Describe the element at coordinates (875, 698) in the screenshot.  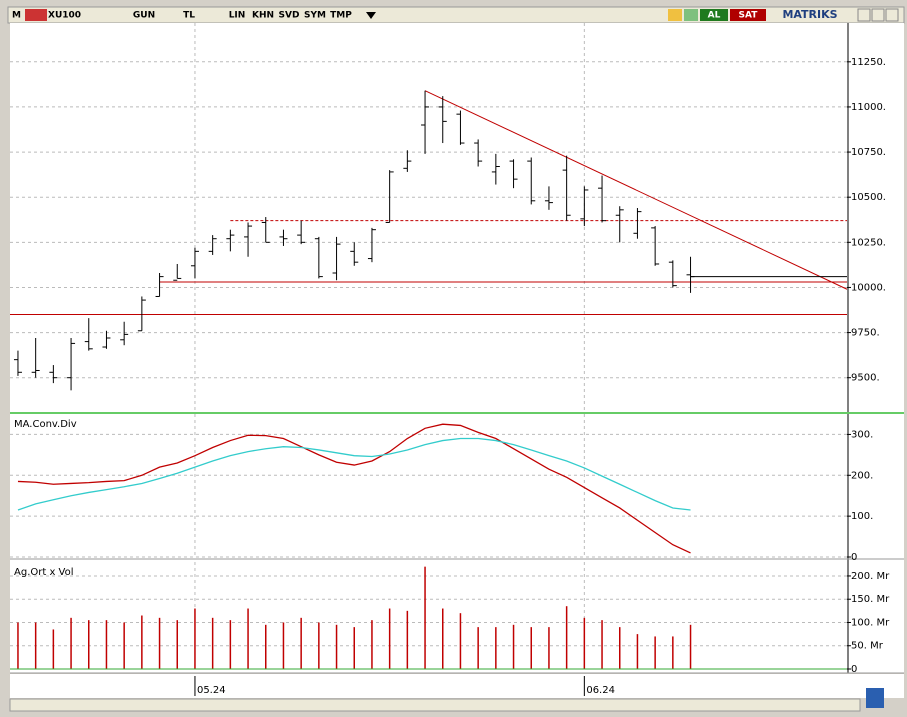
I see `sync-icon` at that location.